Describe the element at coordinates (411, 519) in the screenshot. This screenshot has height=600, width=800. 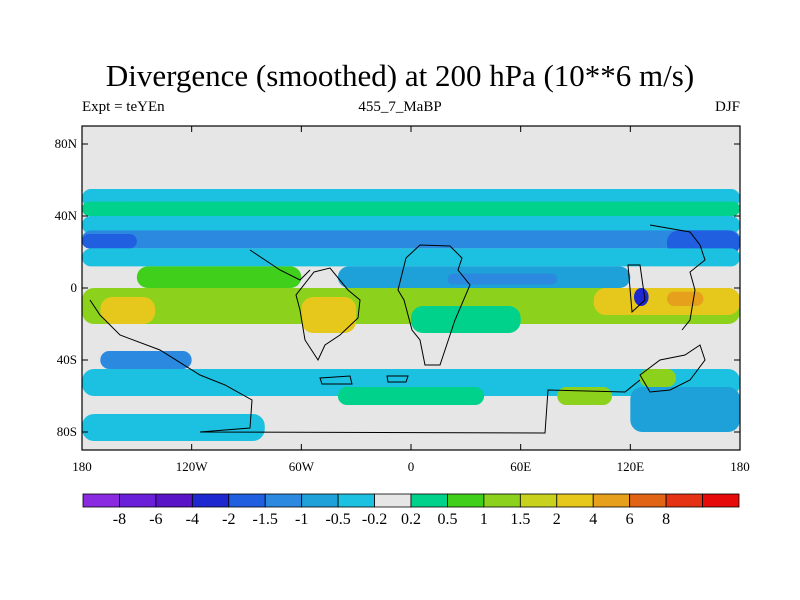
I see `colorbar-label-8: 0.2` at that location.